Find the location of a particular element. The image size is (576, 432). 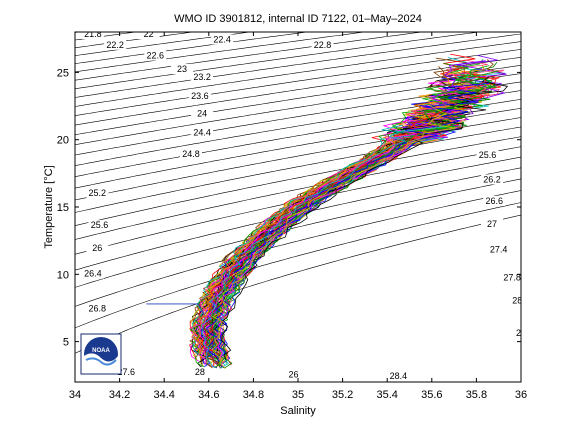

isopycnal-label: 24.8 is located at coordinates (191, 154).